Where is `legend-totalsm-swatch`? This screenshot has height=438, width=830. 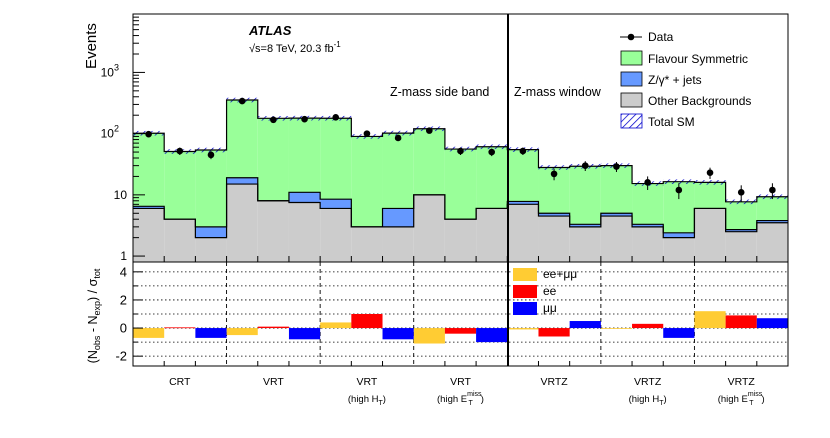
legend-totalsm-swatch is located at coordinates (631, 121).